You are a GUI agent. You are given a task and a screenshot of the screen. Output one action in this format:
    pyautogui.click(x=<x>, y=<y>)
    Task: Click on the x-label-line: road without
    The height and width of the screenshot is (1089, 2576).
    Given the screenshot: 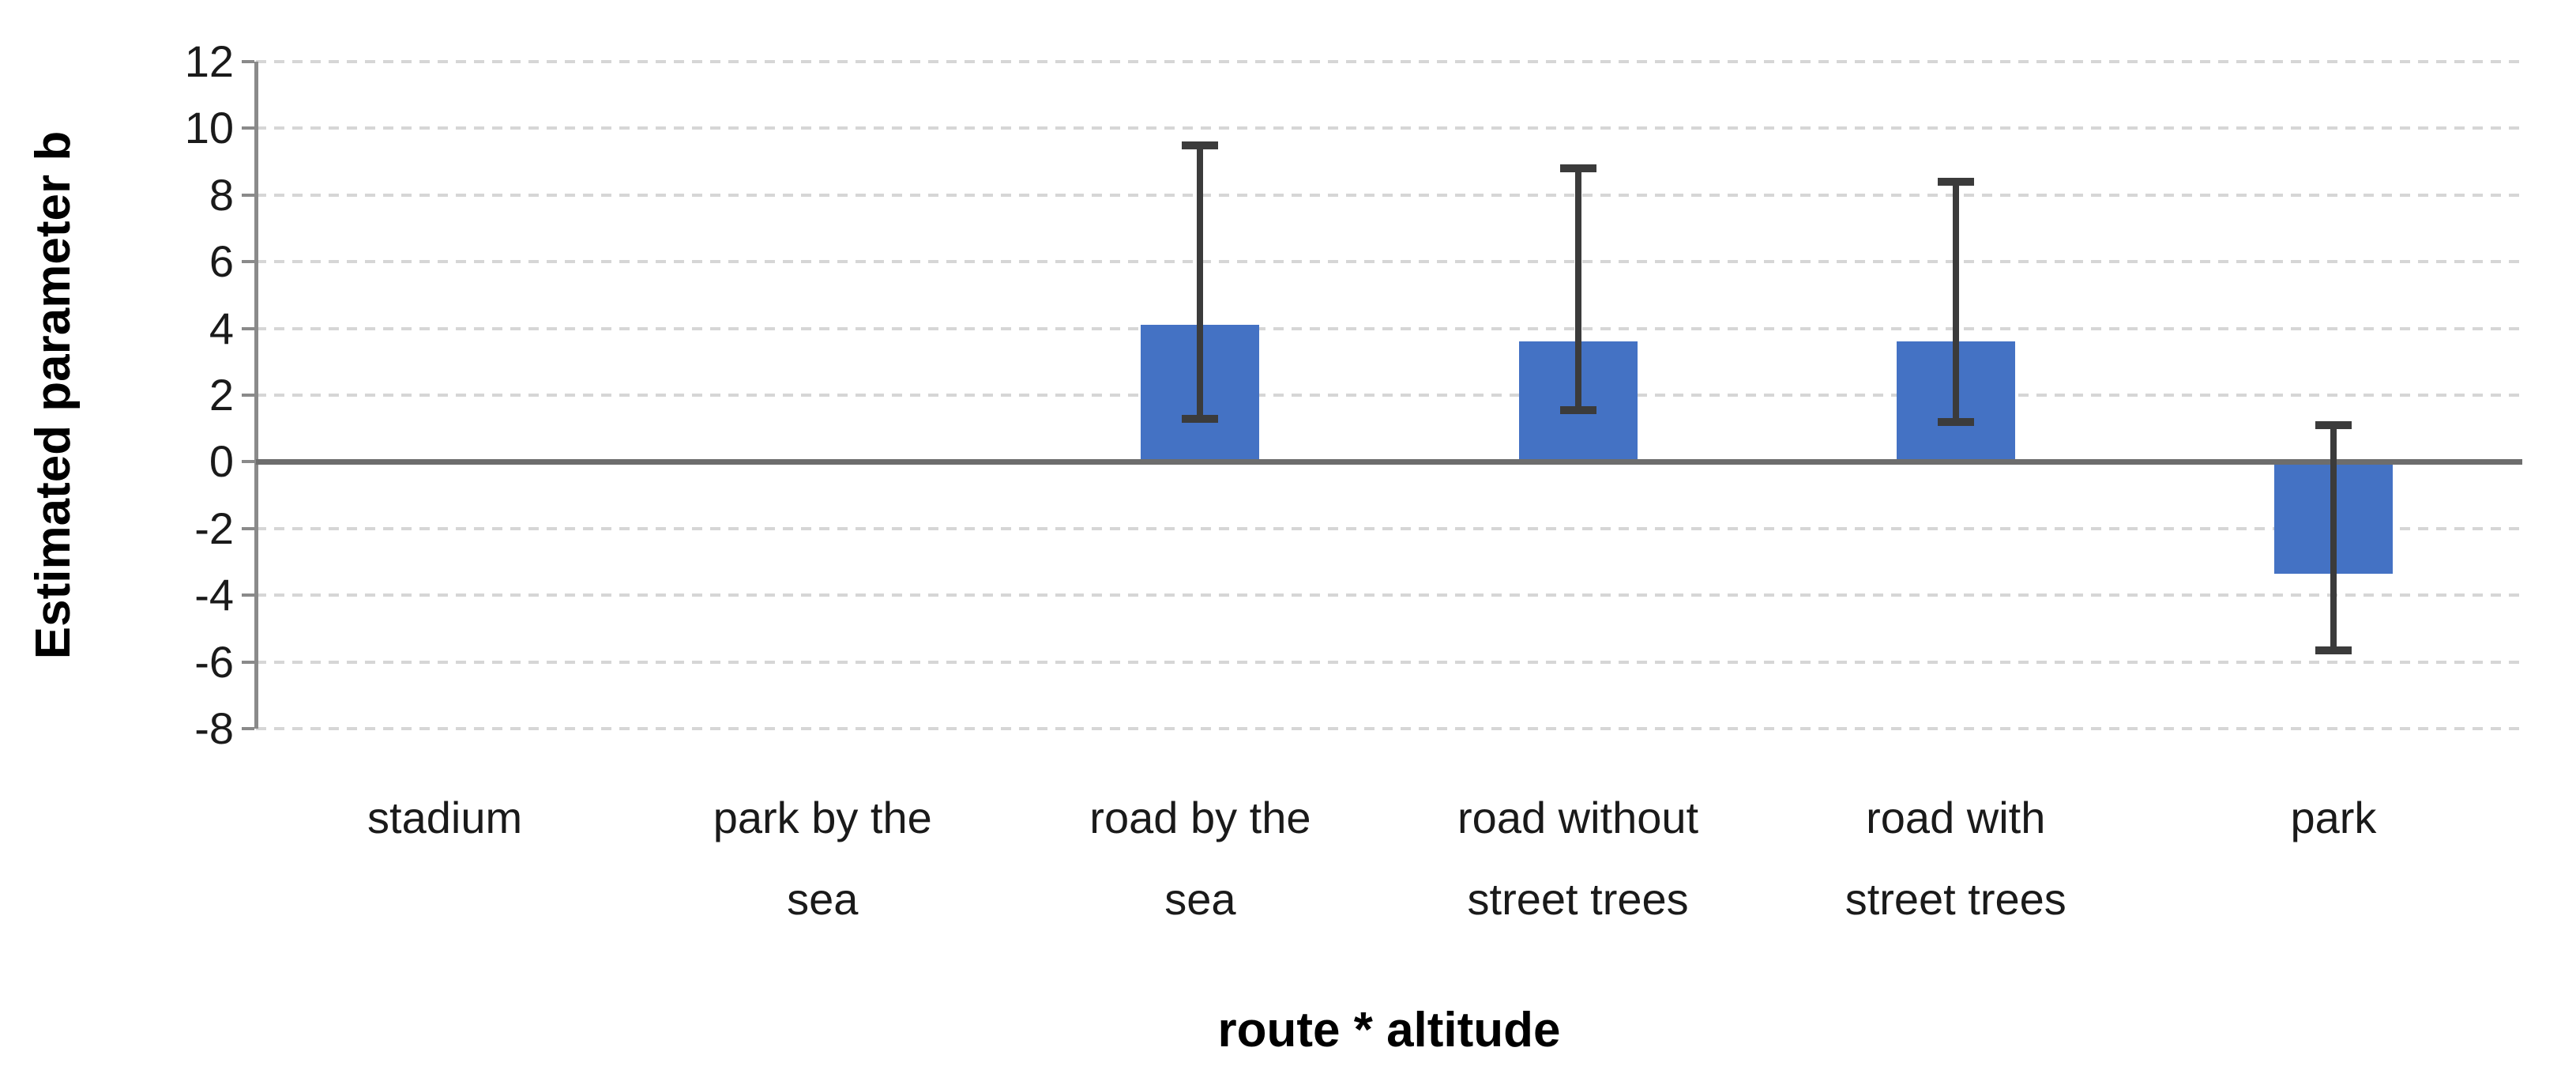 What is the action you would take?
    pyautogui.click(x=1578, y=817)
    